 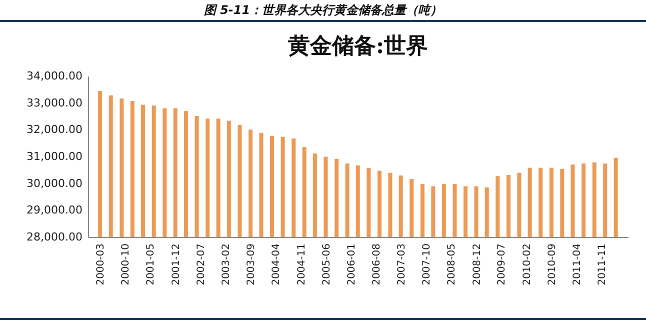 What do you see at coordinates (151, 265) in the screenshot?
I see `x-tick-label: 2001-05` at bounding box center [151, 265].